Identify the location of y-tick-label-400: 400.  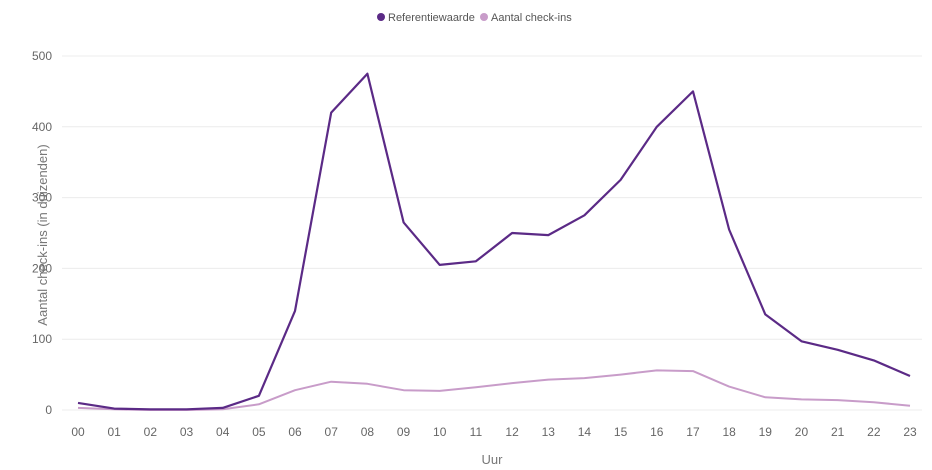
(42, 127).